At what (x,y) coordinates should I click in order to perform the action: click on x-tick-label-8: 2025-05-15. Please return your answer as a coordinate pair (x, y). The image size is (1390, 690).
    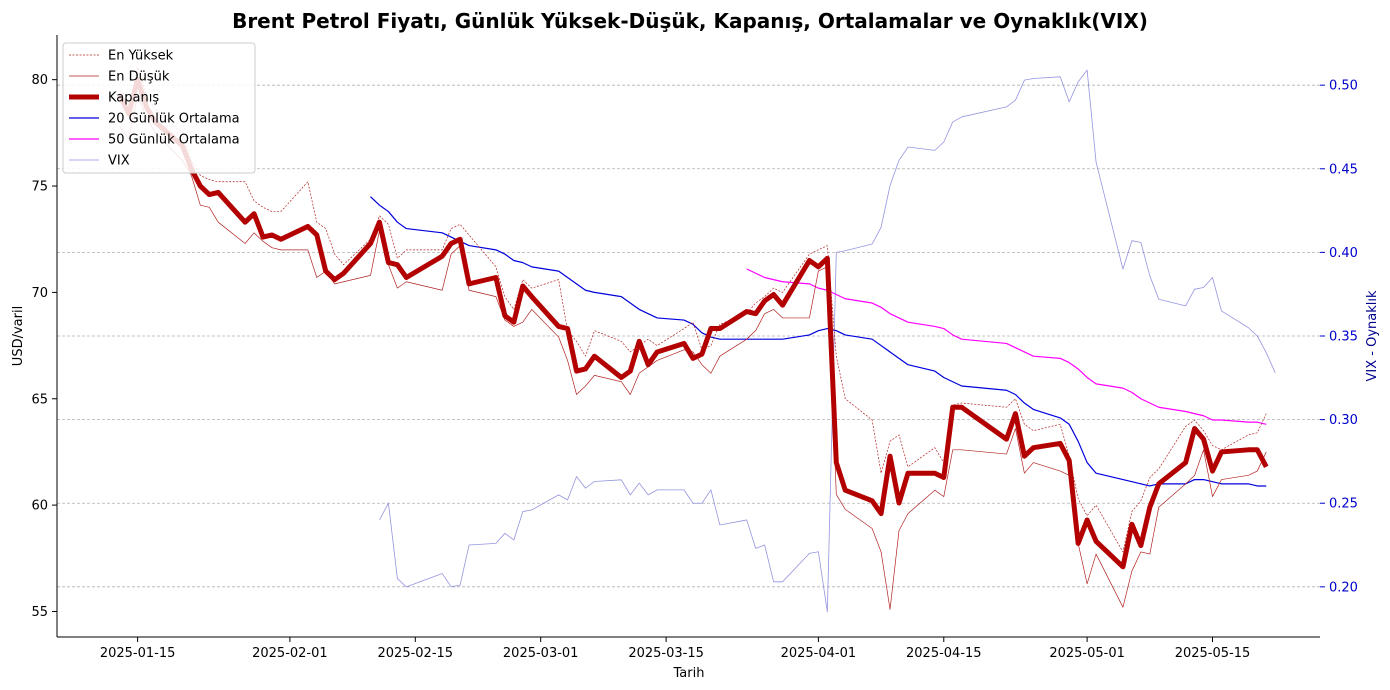
    Looking at the image, I should click on (1213, 653).